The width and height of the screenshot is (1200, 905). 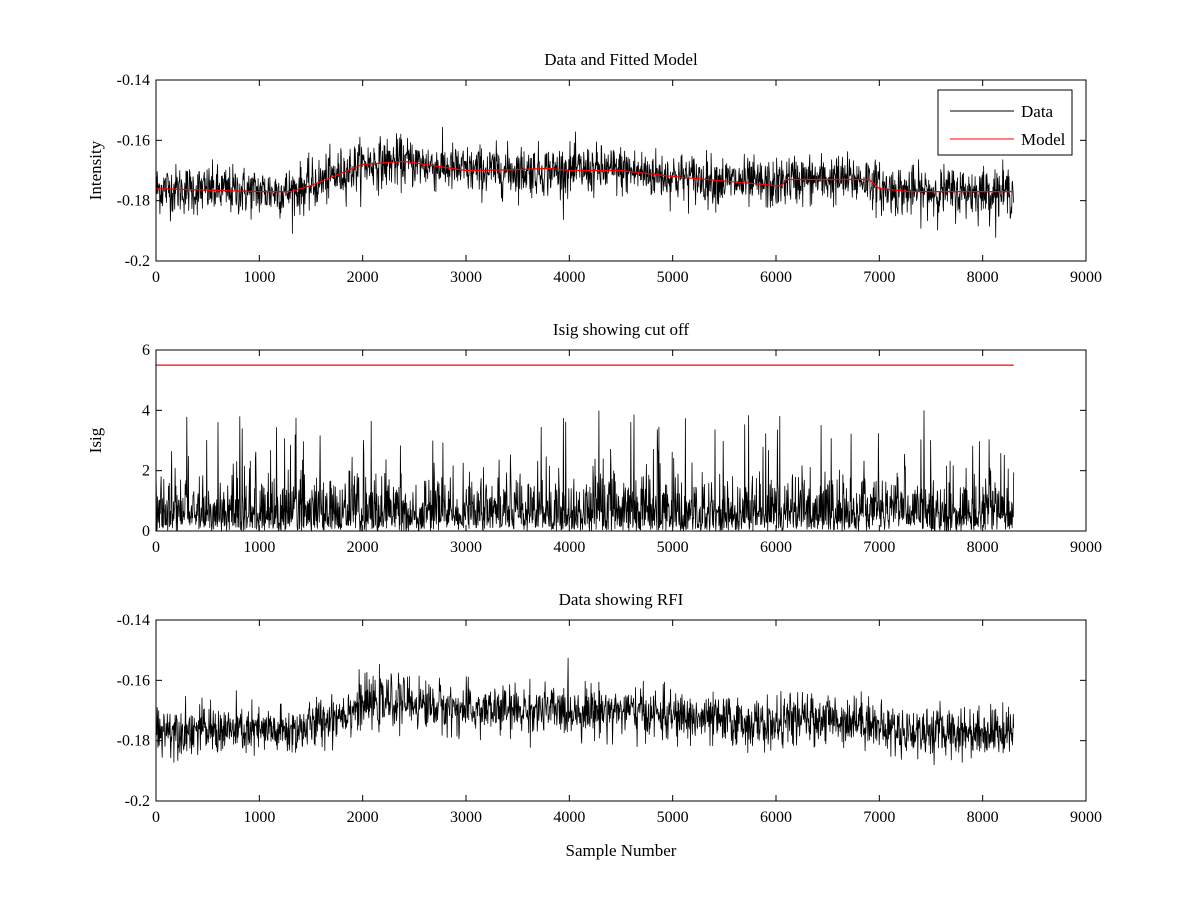 I want to click on legend: Data Model, so click(x=1005, y=122).